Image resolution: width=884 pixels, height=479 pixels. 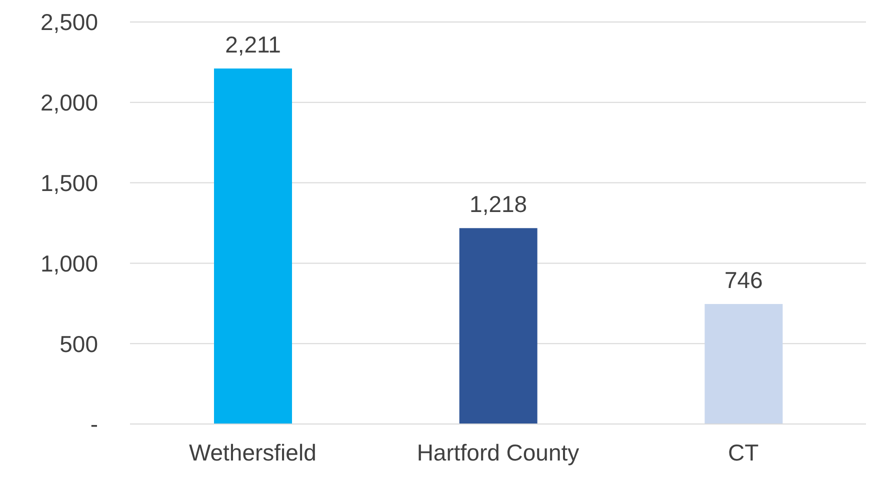 I want to click on x-tick-label: Wethersfield, so click(x=252, y=452).